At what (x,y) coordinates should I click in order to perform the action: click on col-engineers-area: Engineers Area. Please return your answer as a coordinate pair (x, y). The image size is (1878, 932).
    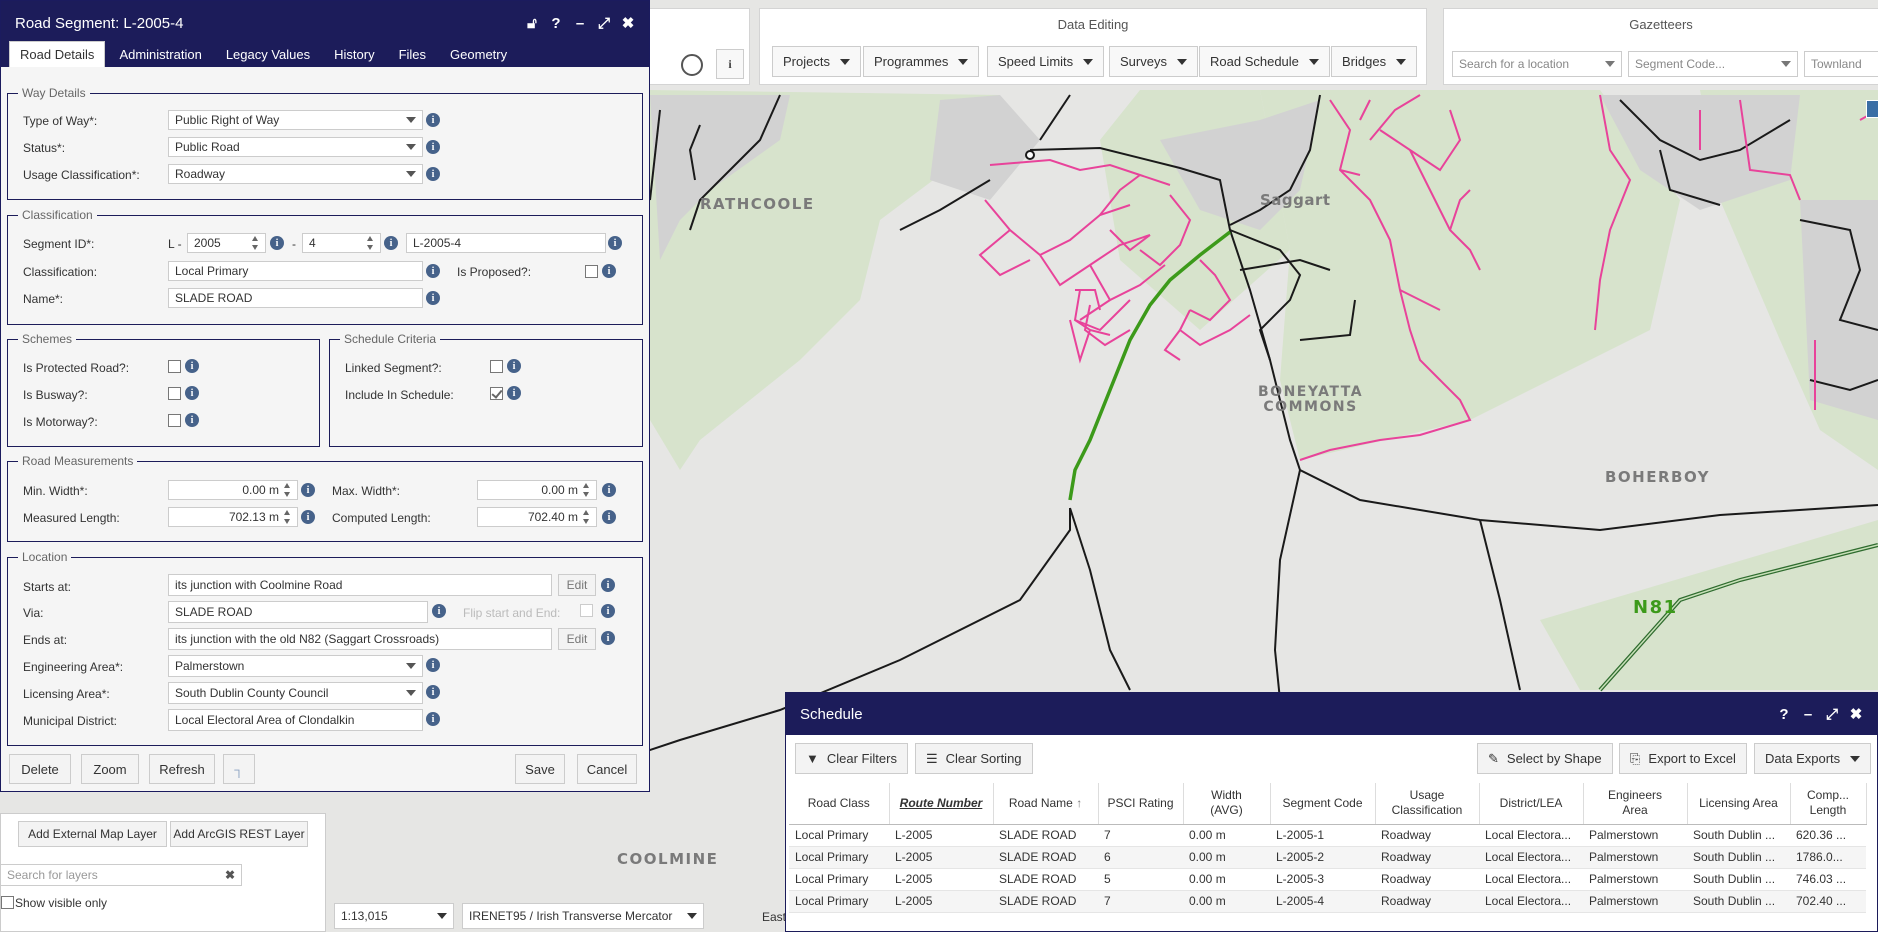
    Looking at the image, I should click on (1635, 804).